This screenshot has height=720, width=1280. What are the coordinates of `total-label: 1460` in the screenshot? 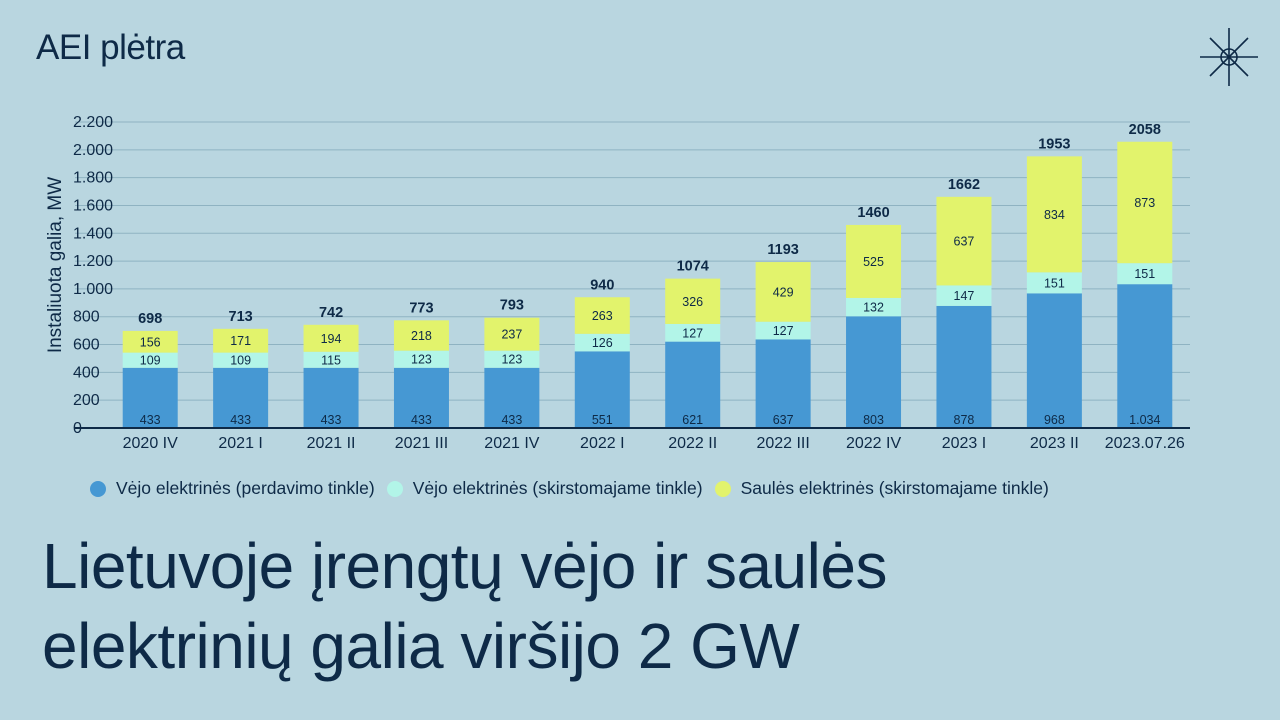 It's located at (873, 213).